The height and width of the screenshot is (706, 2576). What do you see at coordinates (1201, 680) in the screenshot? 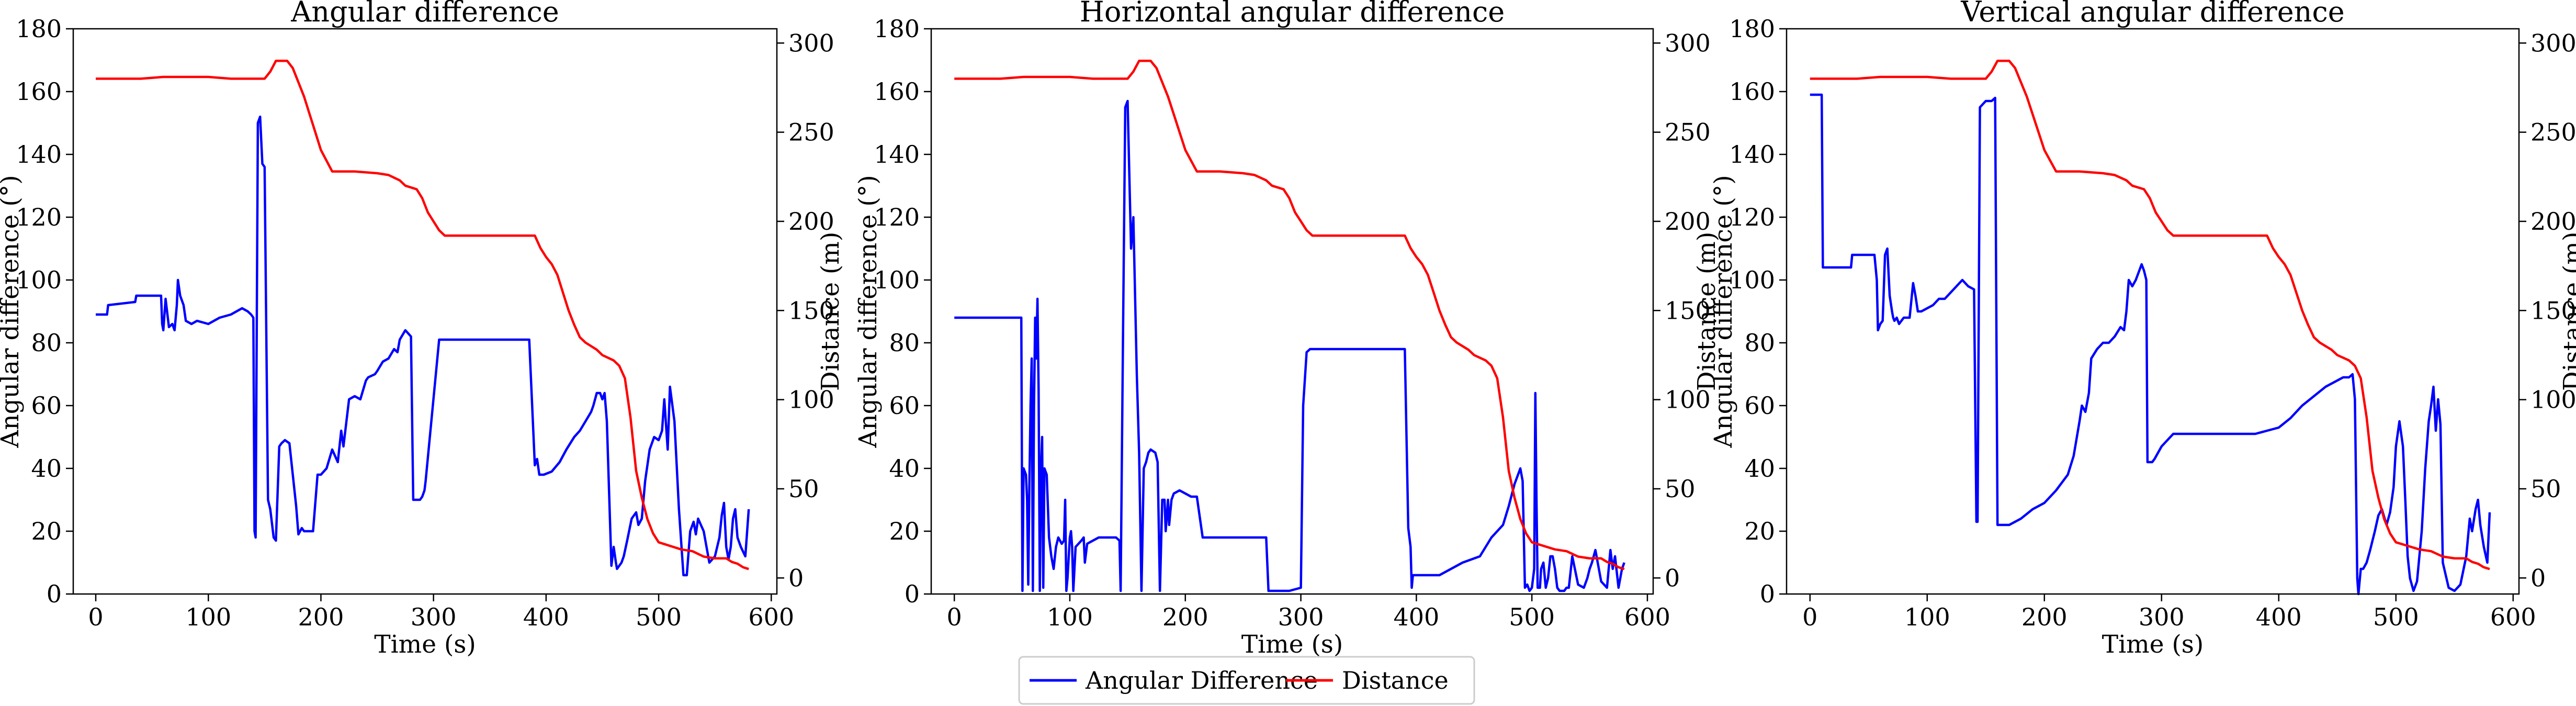
I see `legend-label-angular-difference: Angular Difference` at bounding box center [1201, 680].